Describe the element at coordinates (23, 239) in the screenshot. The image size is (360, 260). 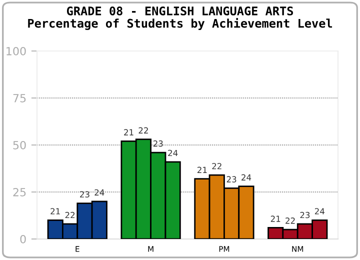
I see `y-tick-label: 0` at that location.